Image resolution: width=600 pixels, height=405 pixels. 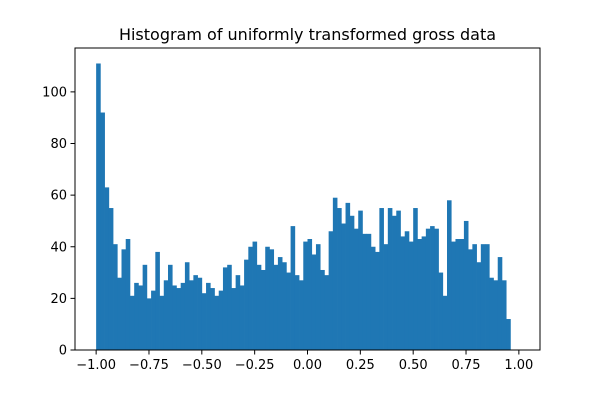 I want to click on x-tick-label: 0.75, so click(x=466, y=365).